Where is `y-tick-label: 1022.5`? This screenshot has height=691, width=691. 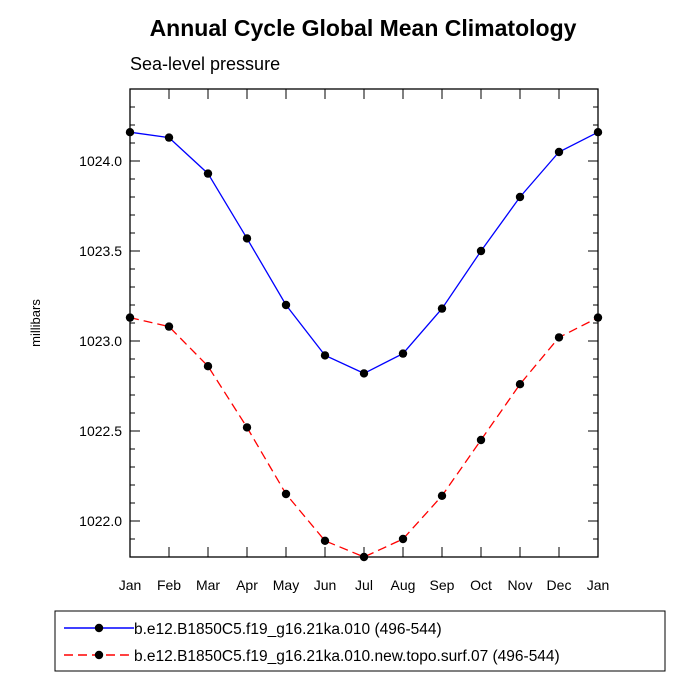 y-tick-label: 1022.5 is located at coordinates (100, 431).